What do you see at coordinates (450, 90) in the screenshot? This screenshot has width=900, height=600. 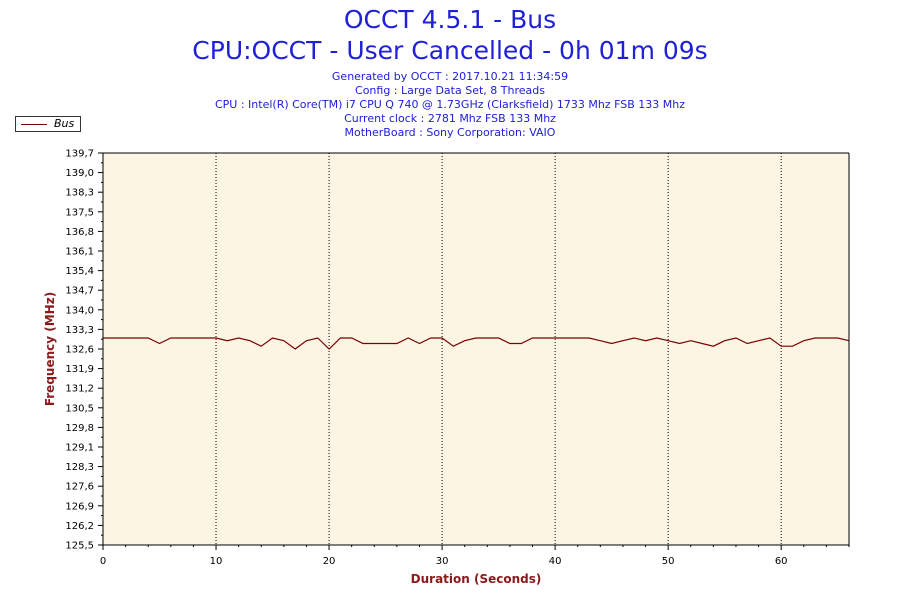 I see `info-config: Config : Large Data Set, 8 Threads` at bounding box center [450, 90].